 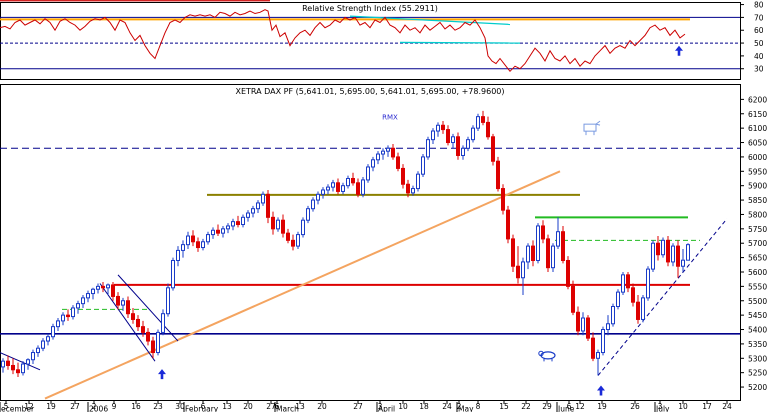 What do you see at coordinates (707, 406) in the screenshot?
I see `x-tick-label: 17` at bounding box center [707, 406].